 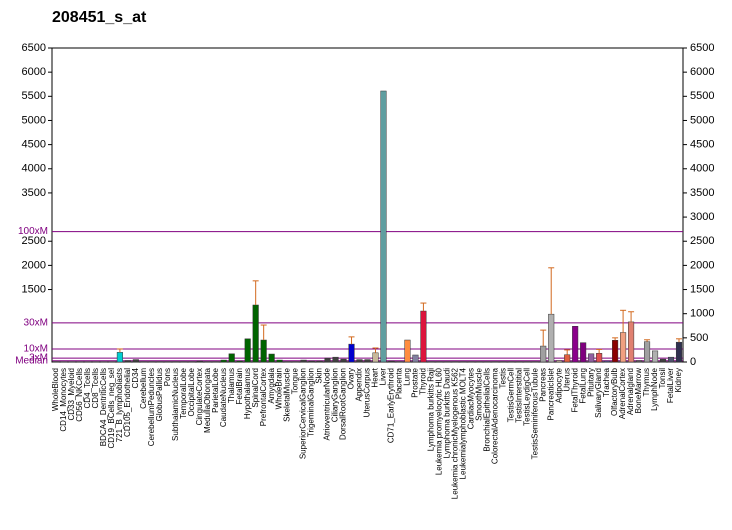 I want to click on x-tick-label: Cerebellum, so click(x=143, y=388).